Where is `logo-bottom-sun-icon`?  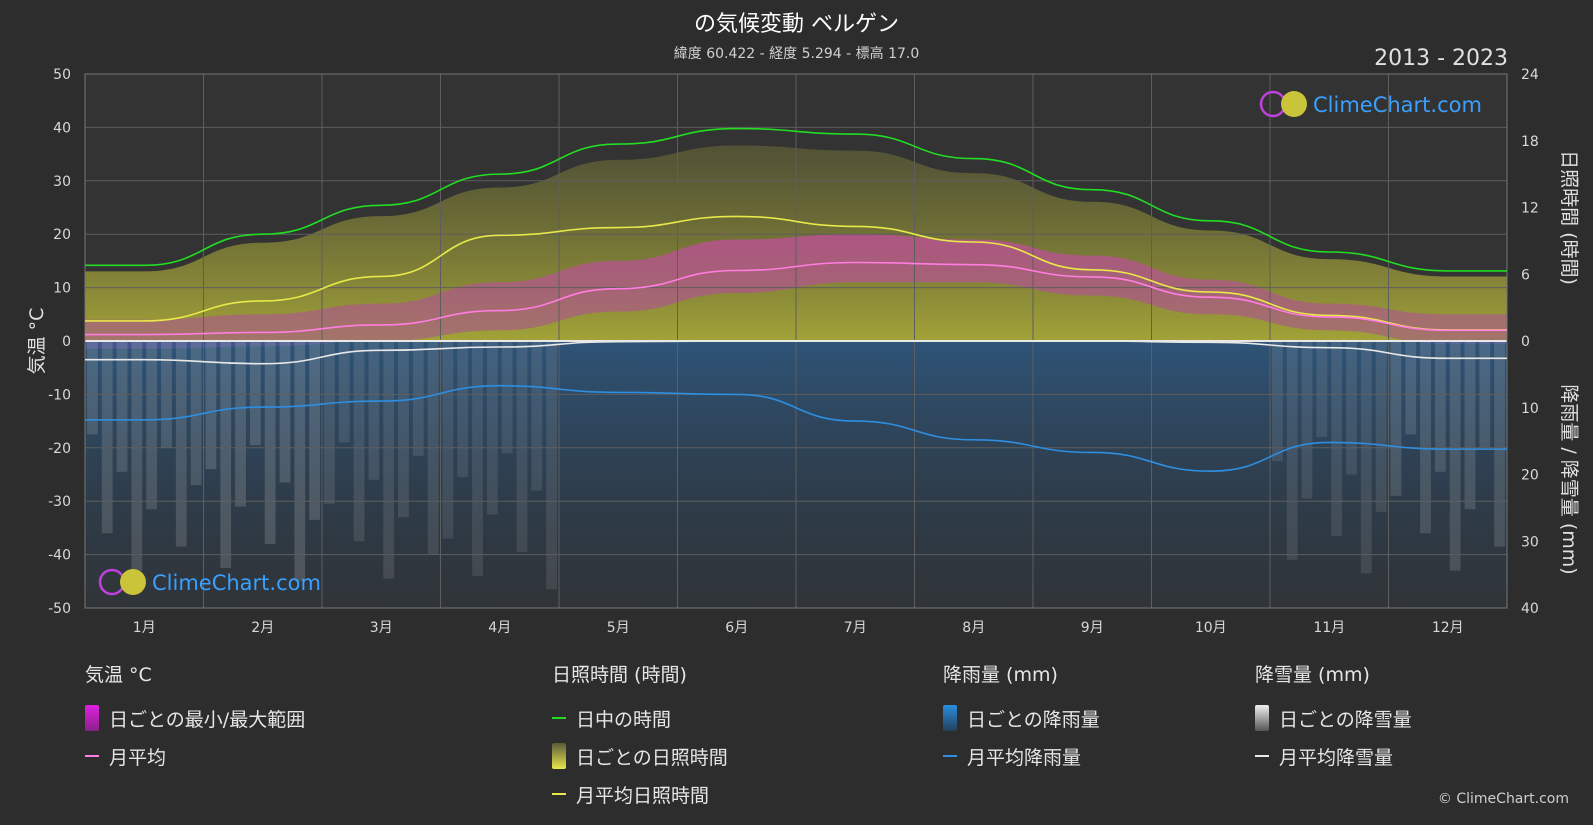 logo-bottom-sun-icon is located at coordinates (133, 582).